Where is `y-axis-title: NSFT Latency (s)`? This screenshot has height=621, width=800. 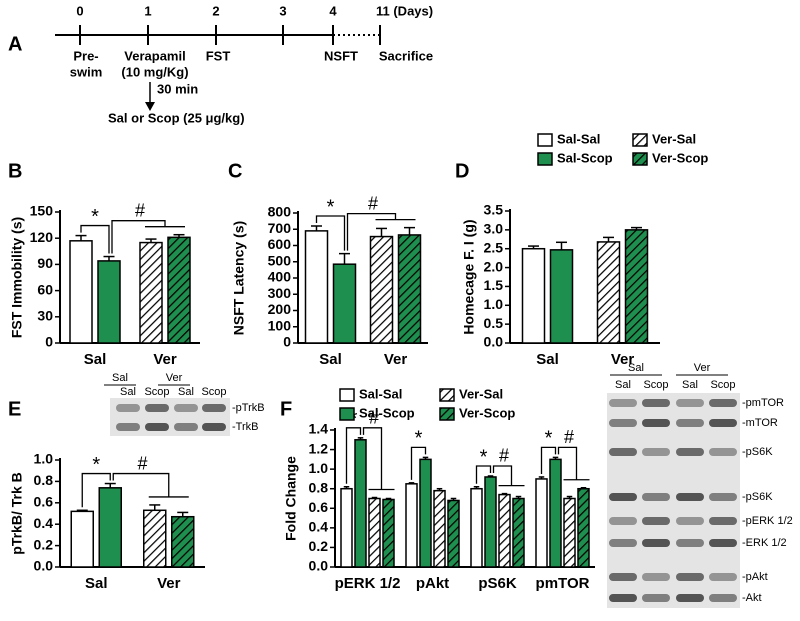
y-axis-title: NSFT Latency (s) is located at coordinates (239, 278).